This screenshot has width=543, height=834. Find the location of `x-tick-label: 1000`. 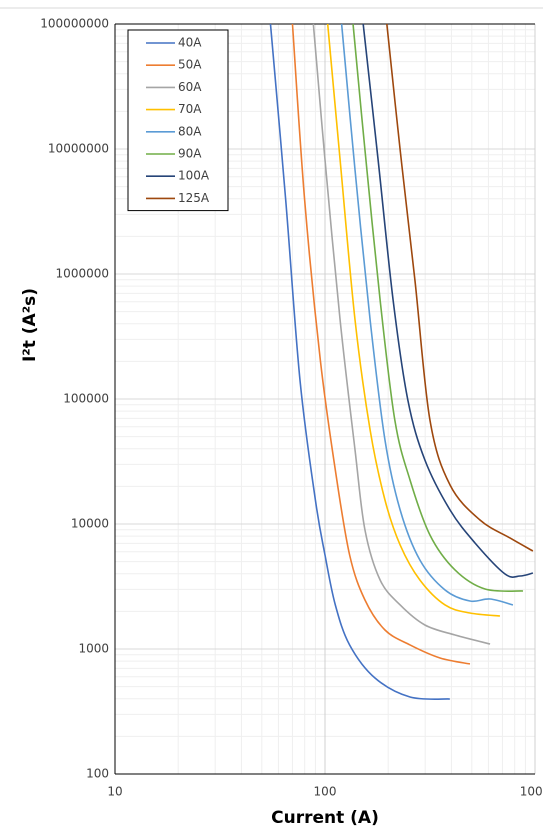

x-tick-label: 1000 is located at coordinates (531, 792).